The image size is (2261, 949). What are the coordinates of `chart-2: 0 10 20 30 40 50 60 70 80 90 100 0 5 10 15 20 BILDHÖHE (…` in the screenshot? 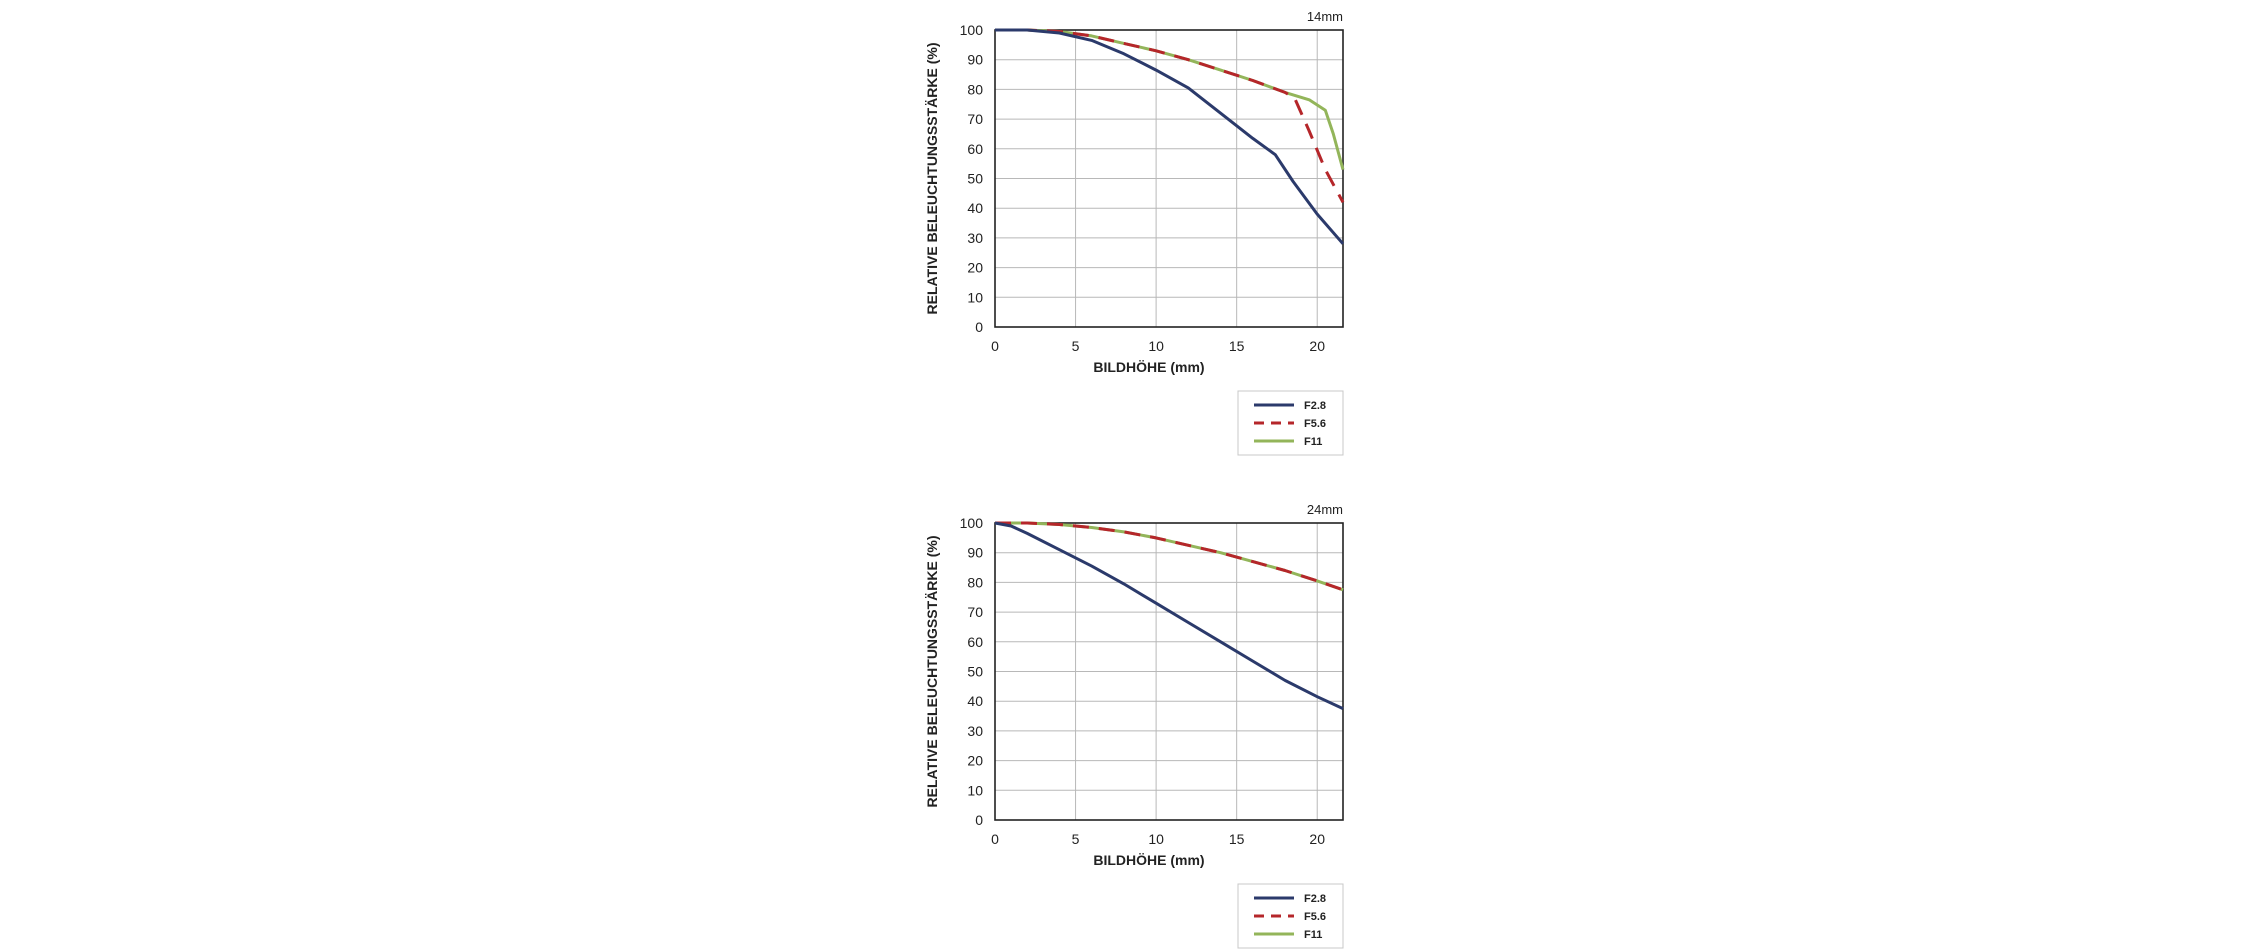 It's located at (1134, 725).